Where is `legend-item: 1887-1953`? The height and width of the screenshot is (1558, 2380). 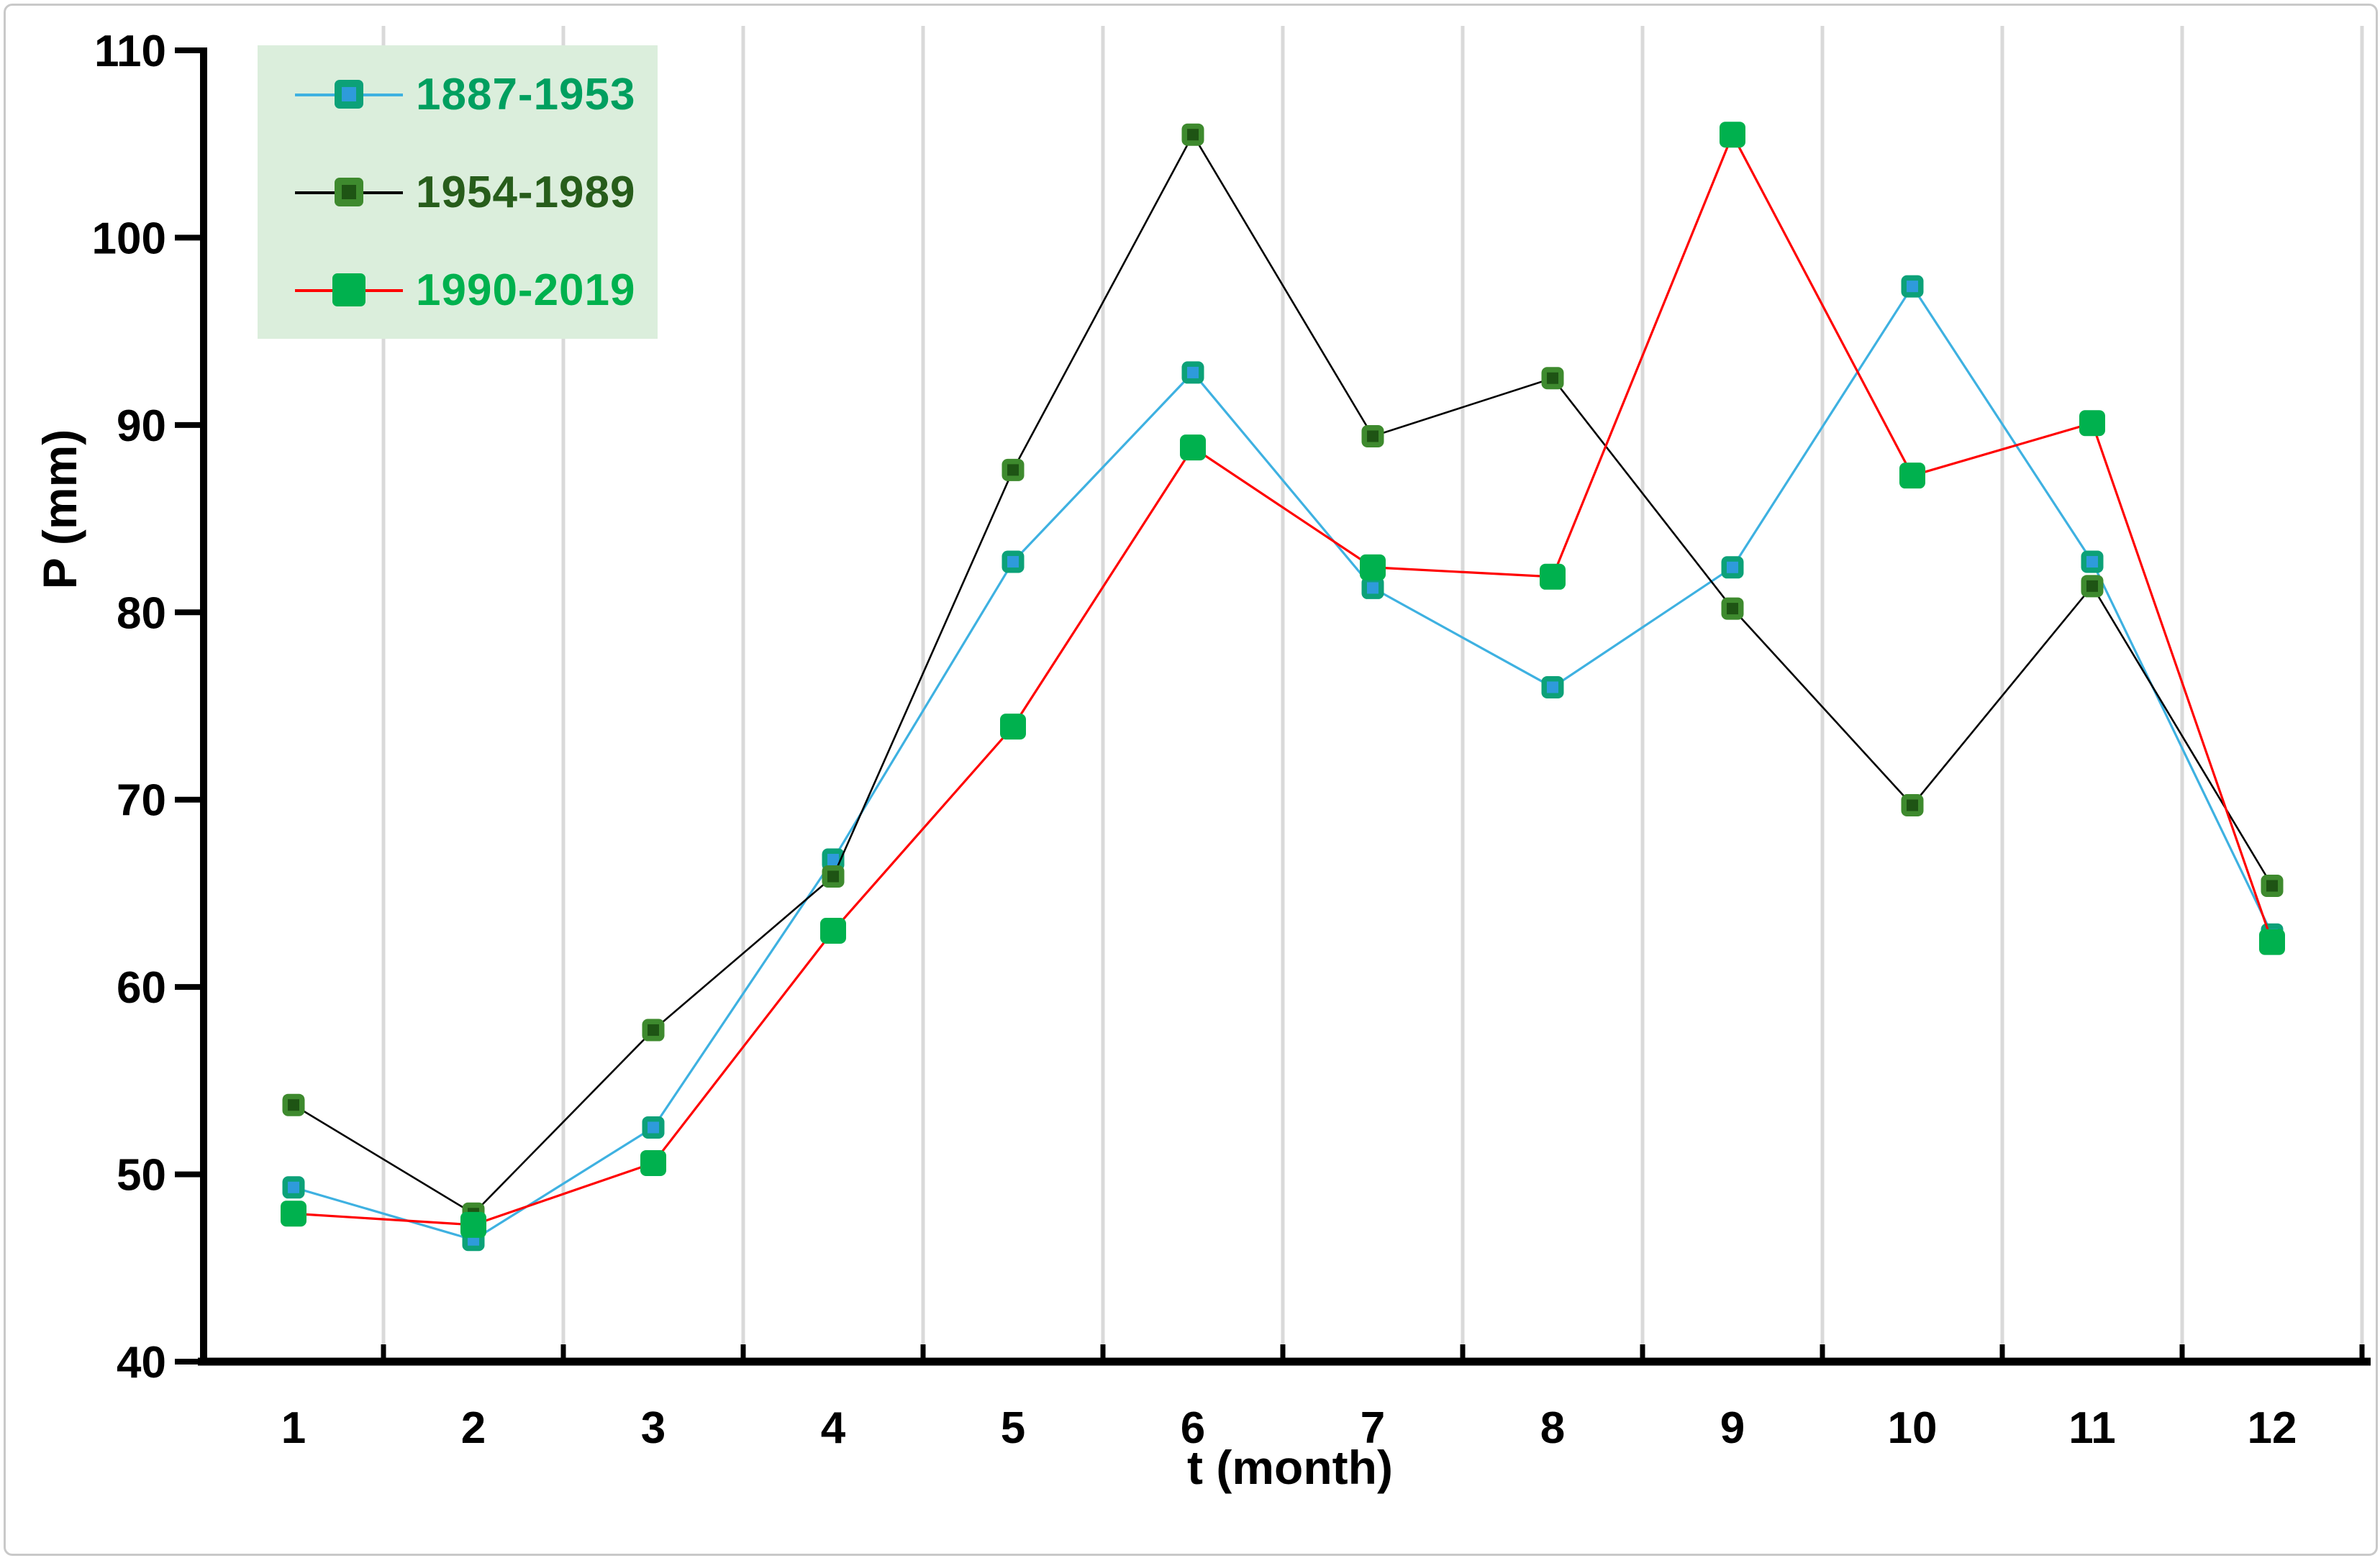 legend-item: 1887-1953 is located at coordinates (458, 94).